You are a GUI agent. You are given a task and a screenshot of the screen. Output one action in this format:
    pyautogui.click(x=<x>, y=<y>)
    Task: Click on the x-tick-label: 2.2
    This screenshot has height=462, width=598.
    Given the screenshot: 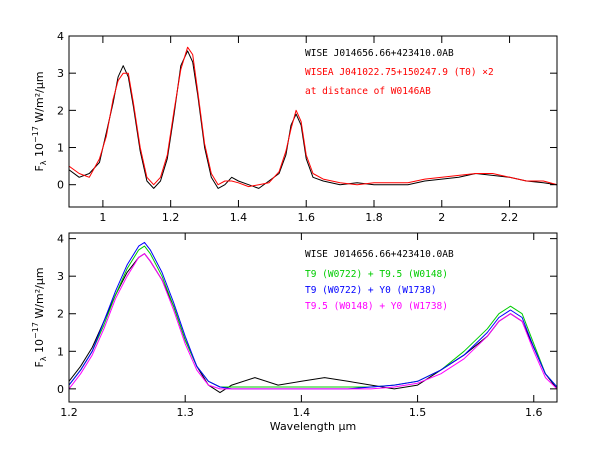 What is the action you would take?
    pyautogui.click(x=510, y=217)
    